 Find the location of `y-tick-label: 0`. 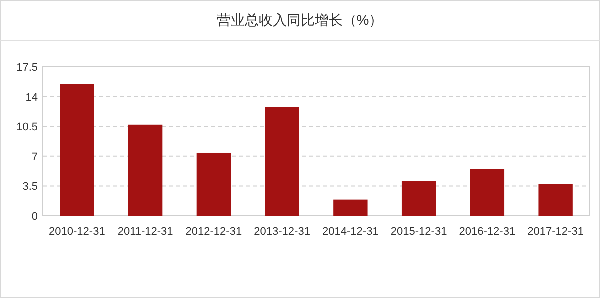

y-tick-label: 0 is located at coordinates (35, 217).